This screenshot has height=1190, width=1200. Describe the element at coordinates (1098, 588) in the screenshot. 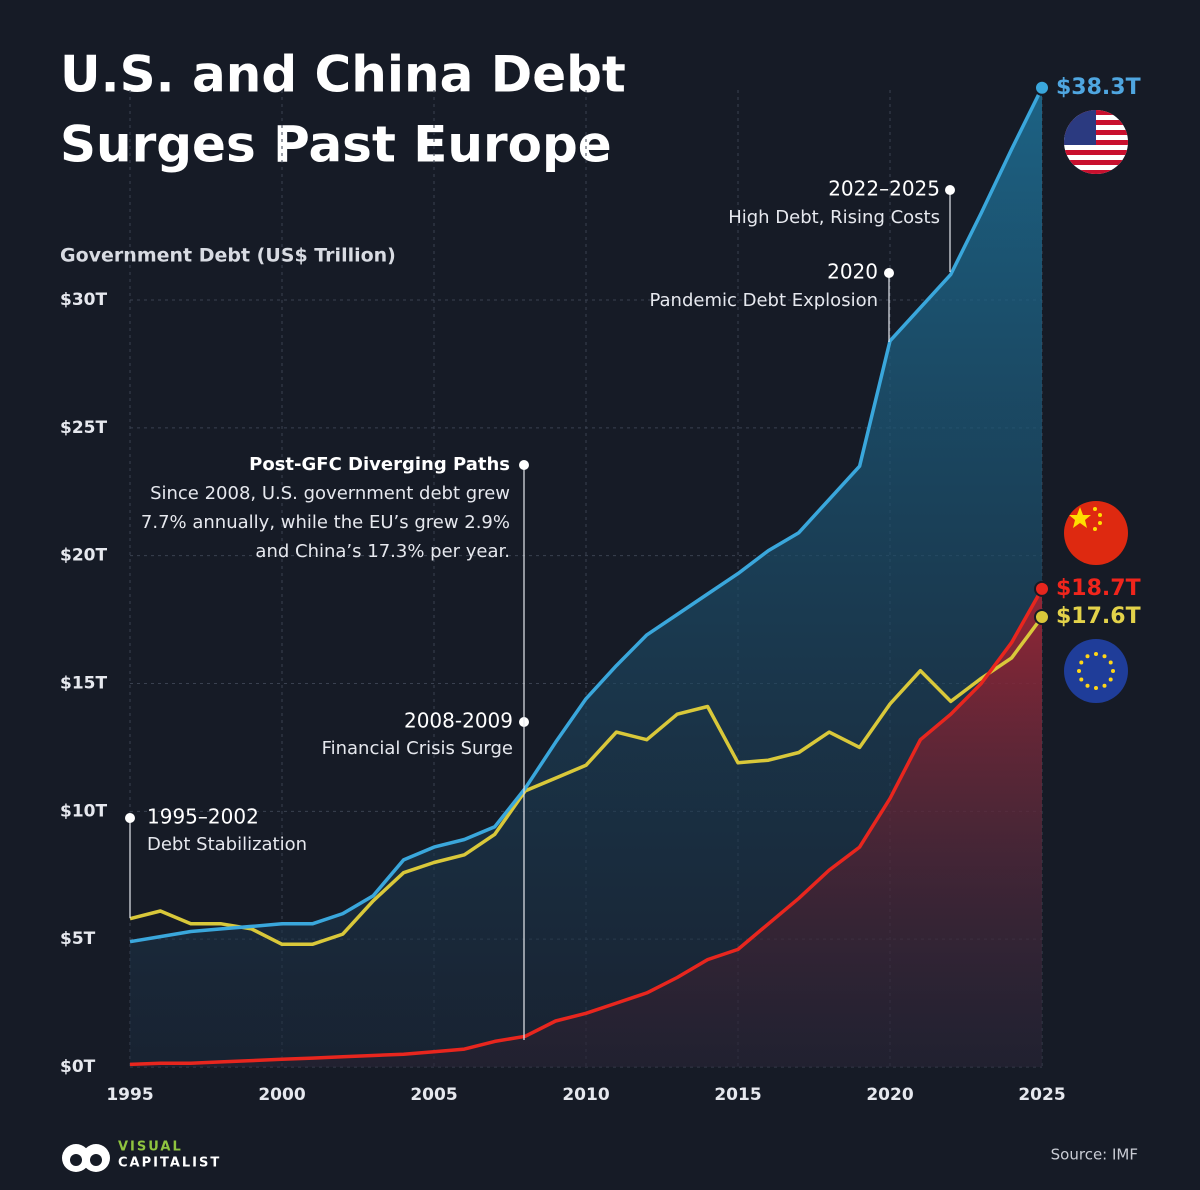

I see `end-label: $18.7T` at that location.